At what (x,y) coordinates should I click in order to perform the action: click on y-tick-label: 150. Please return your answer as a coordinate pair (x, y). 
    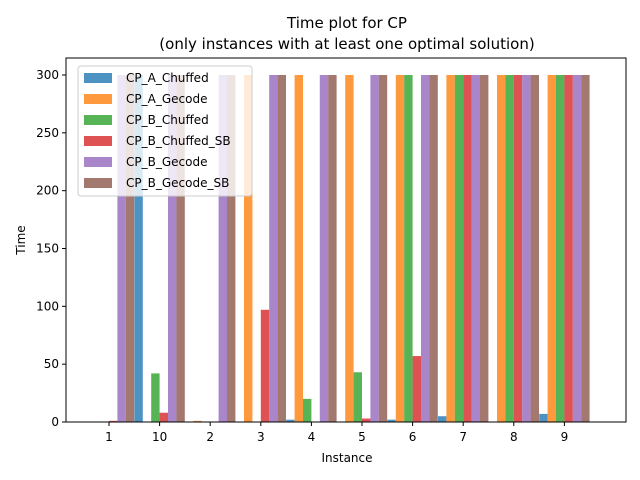
    Looking at the image, I should click on (47, 249).